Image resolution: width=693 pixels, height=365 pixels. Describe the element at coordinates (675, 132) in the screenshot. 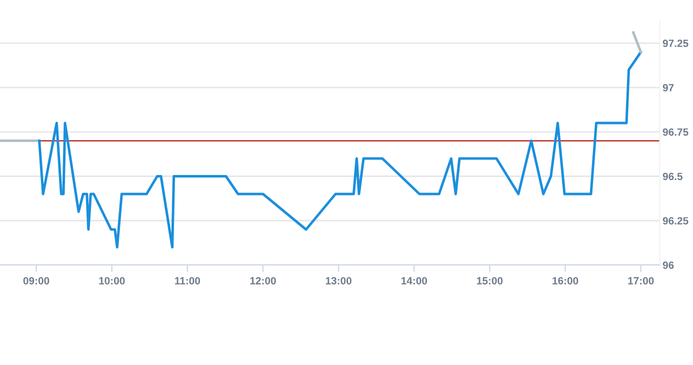

I see `y-tick-label: 96.75` at that location.